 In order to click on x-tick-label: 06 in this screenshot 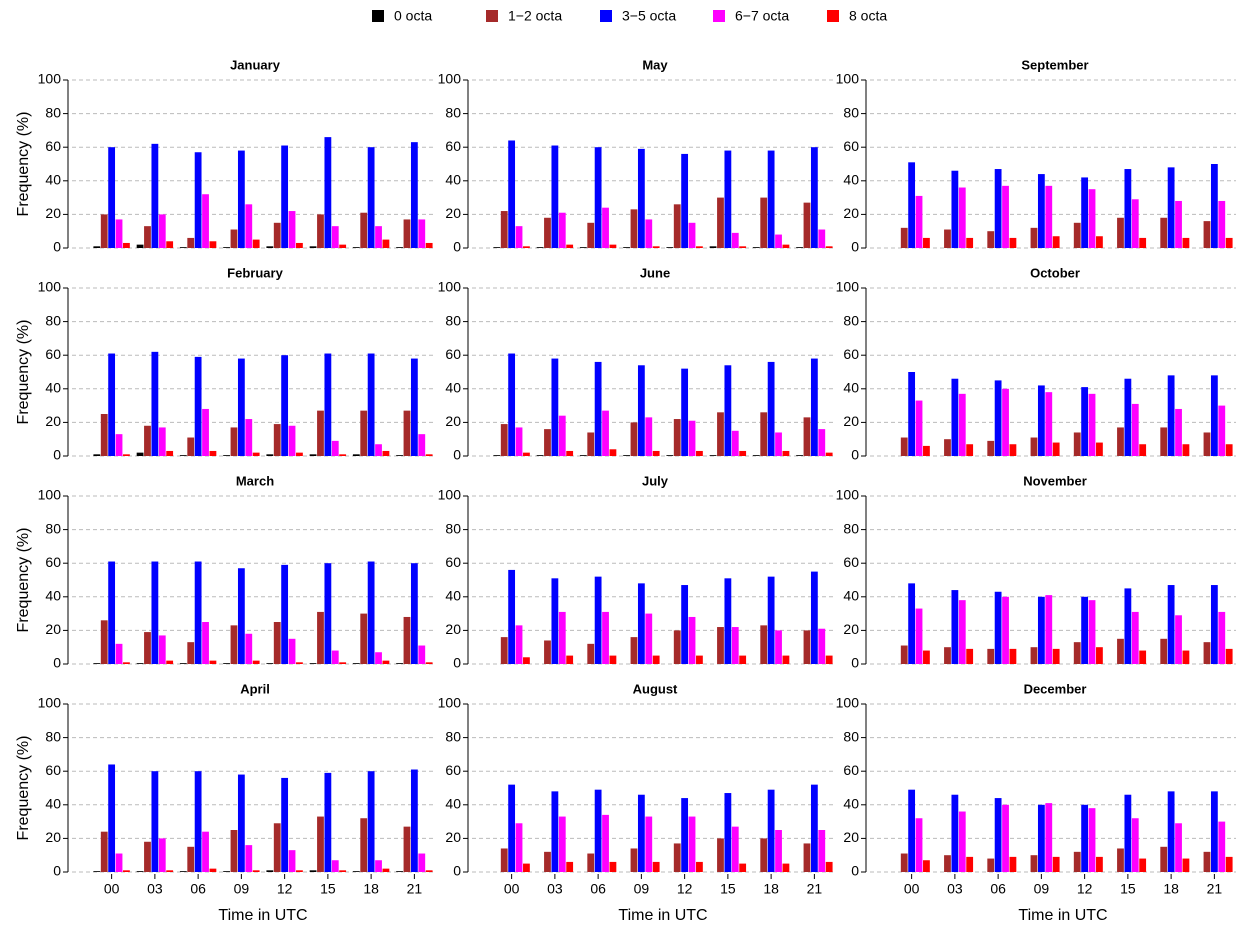, I will do `click(998, 889)`.